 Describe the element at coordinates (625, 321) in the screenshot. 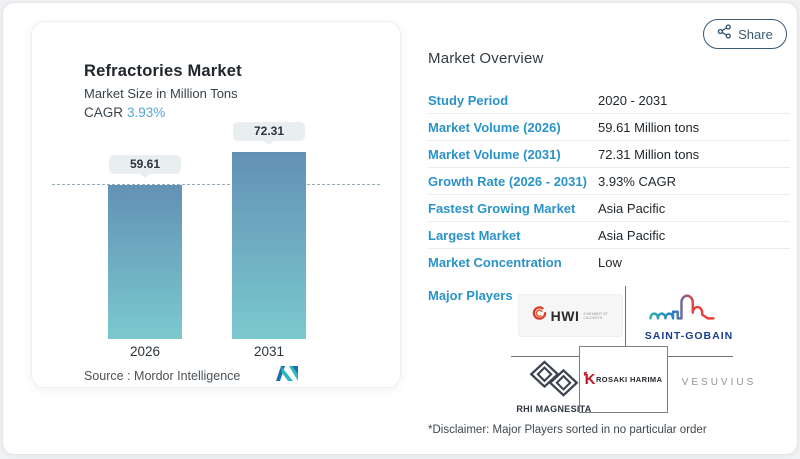

I see `grid-divider-vertical` at that location.